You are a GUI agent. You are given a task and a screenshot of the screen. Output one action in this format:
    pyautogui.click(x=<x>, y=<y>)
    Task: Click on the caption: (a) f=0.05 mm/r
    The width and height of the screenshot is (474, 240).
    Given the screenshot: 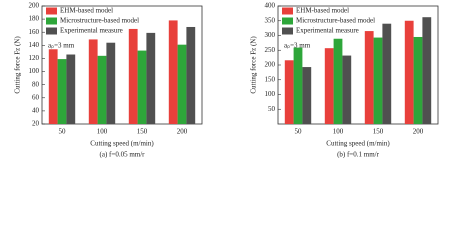 What is the action you would take?
    pyautogui.click(x=123, y=155)
    